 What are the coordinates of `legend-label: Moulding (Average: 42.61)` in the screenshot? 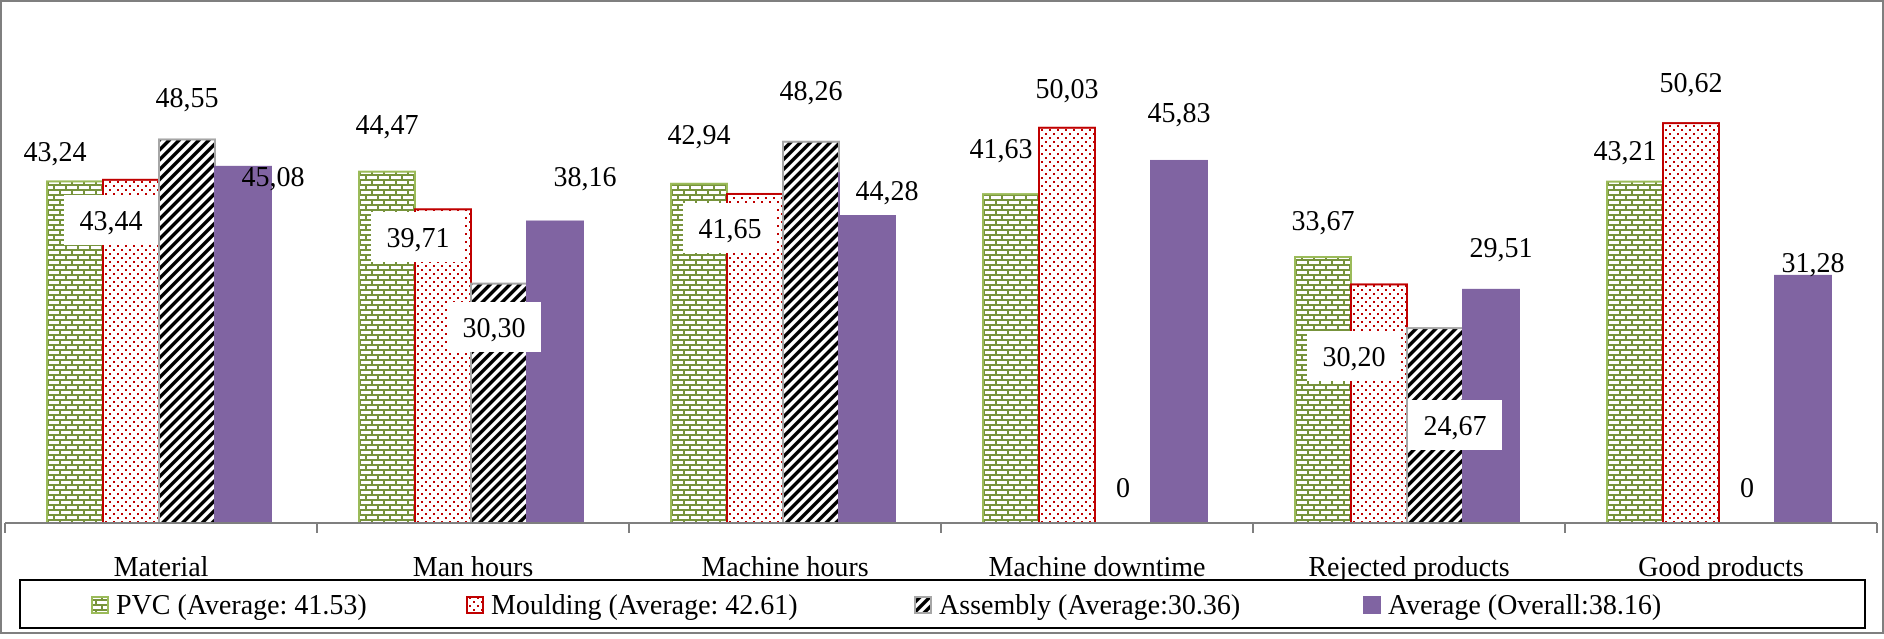 It's located at (644, 605).